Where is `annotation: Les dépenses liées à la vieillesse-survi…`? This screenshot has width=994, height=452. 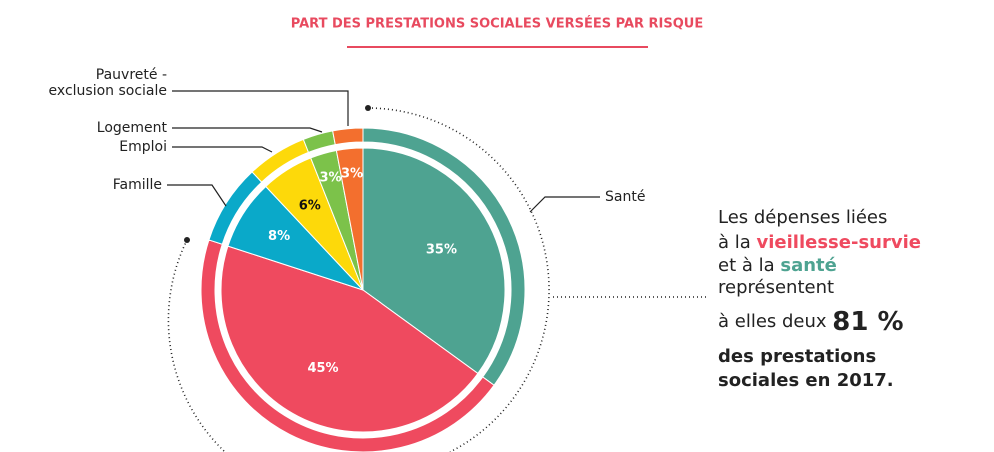
annotation: Les dépenses liées à la vieillesse-survi… is located at coordinates (819, 299).